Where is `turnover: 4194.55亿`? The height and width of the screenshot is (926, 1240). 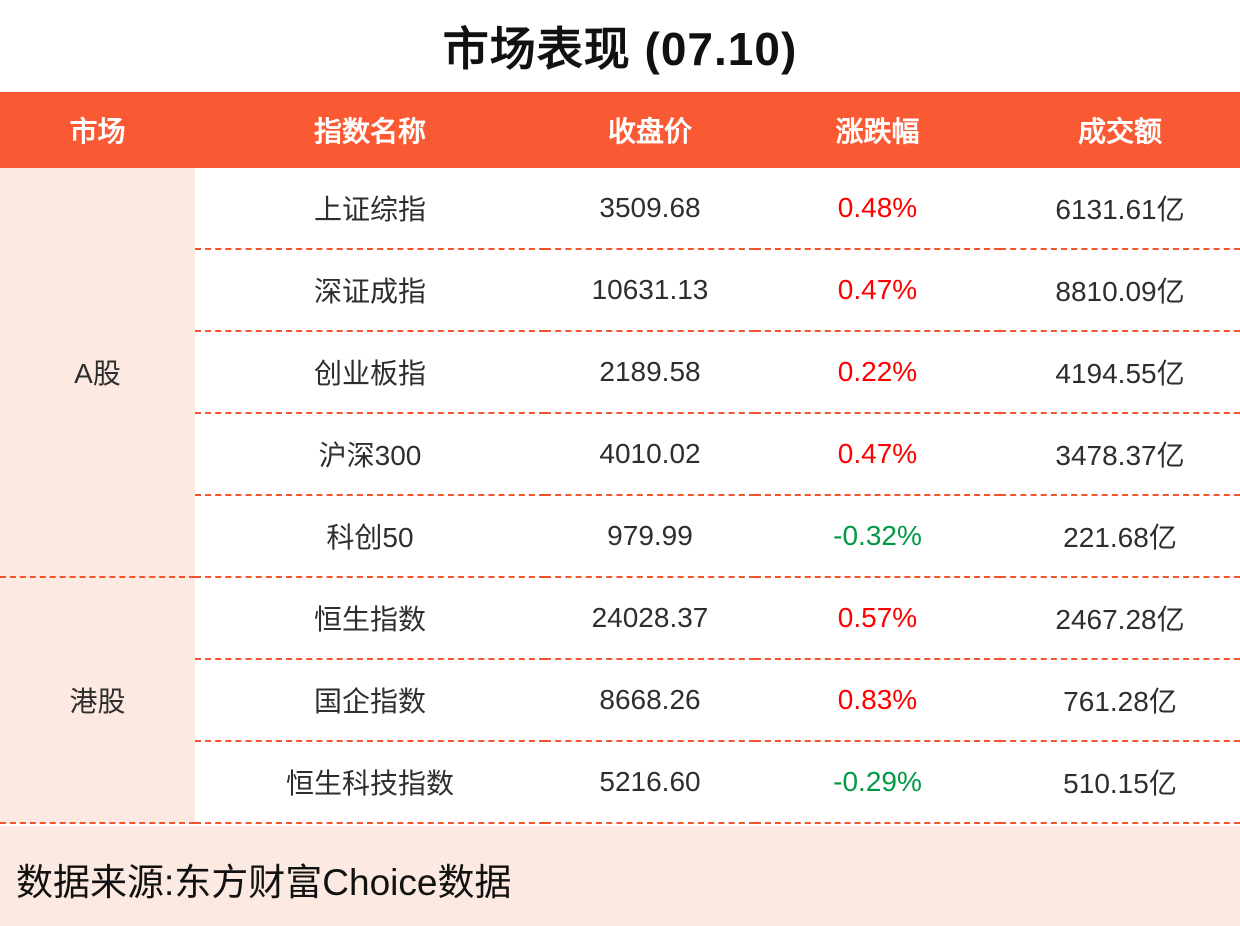 turnover: 4194.55亿 is located at coordinates (1120, 372).